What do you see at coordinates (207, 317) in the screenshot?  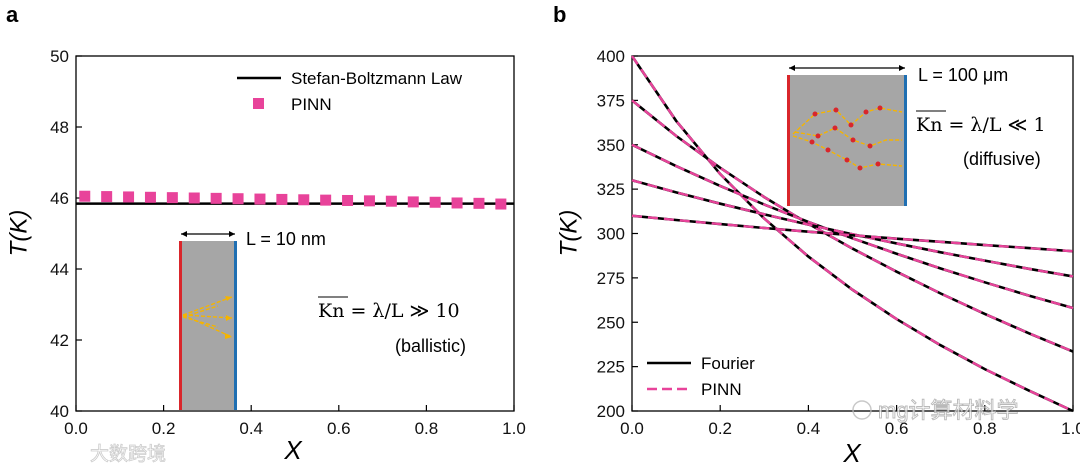 I see `inset-a-phonon-paths` at bounding box center [207, 317].